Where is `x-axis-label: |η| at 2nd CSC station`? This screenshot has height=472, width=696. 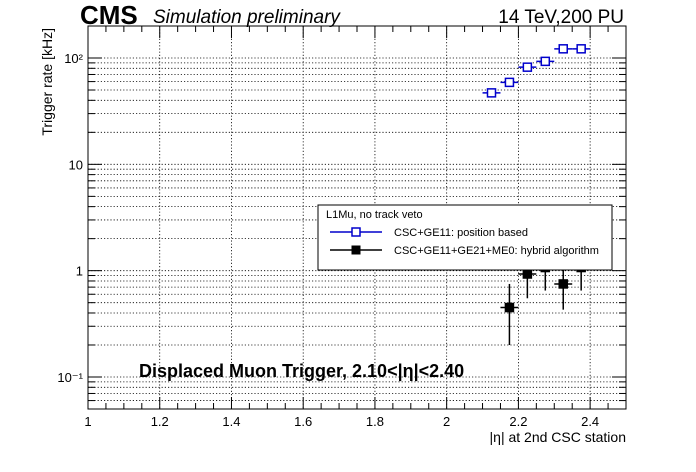 x-axis-label: |η| at 2nd CSC station is located at coordinates (558, 437).